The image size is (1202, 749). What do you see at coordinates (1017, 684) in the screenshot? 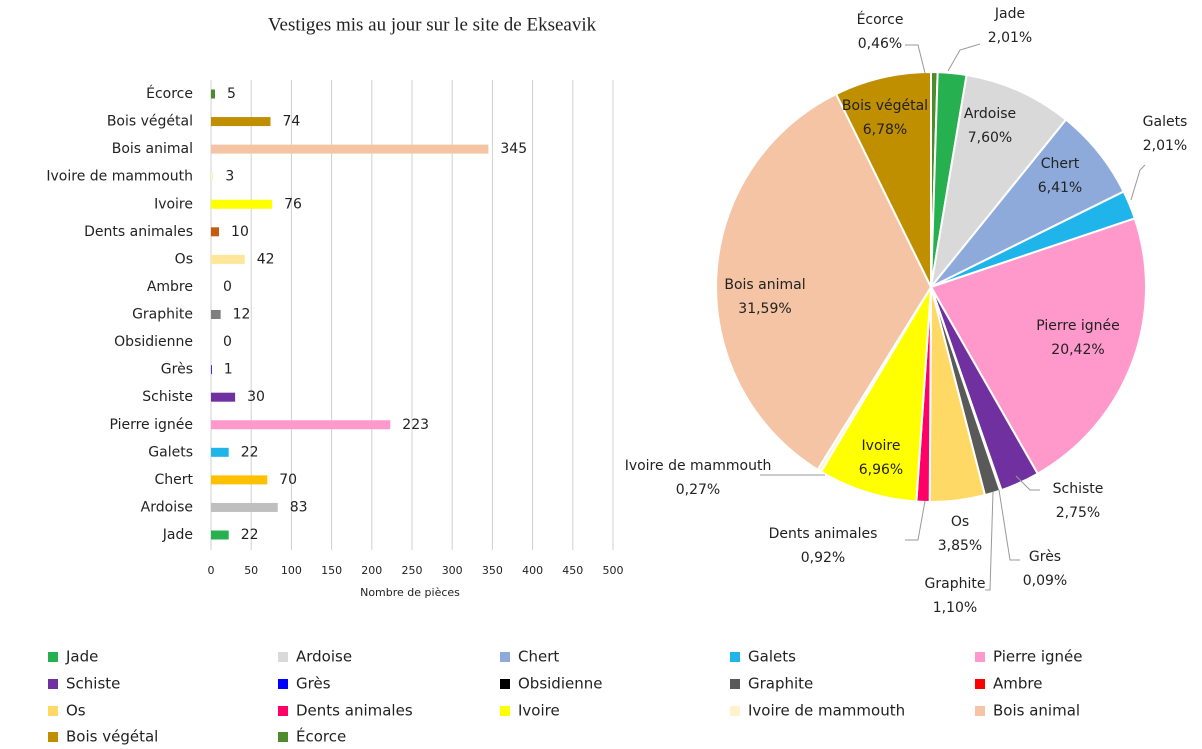
I see `legend-label: Ambre` at bounding box center [1017, 684].